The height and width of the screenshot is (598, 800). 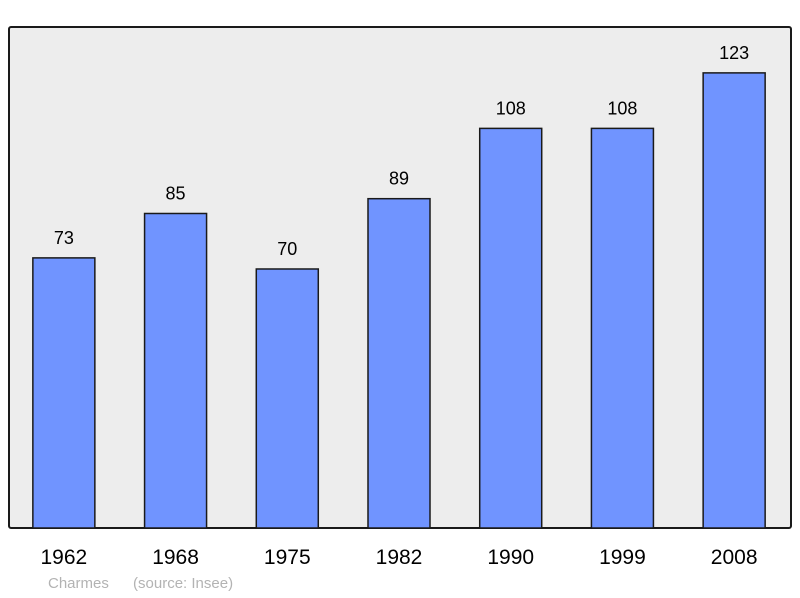 What do you see at coordinates (64, 238) in the screenshot?
I see `data-label-1962: 73` at bounding box center [64, 238].